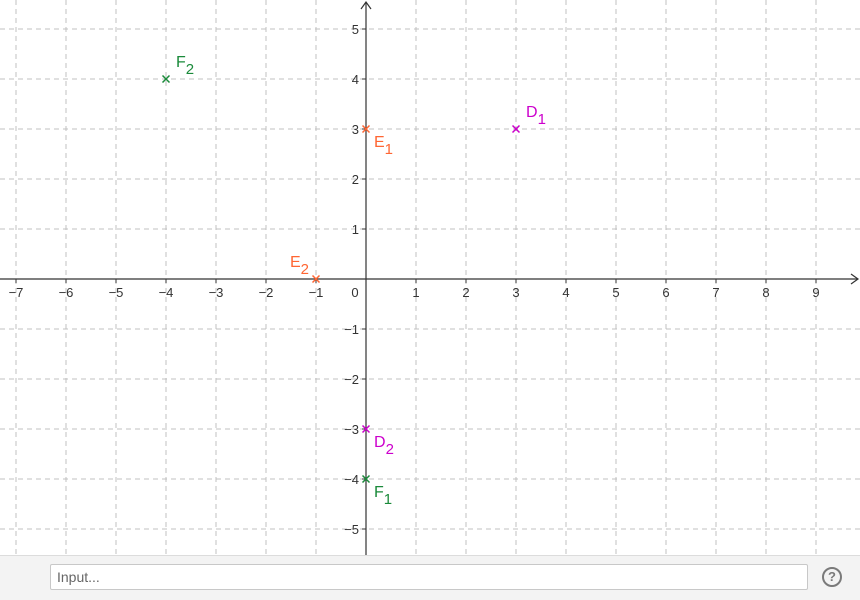  Describe the element at coordinates (366, 5) in the screenshot. I see `y-axis-arrow` at that location.